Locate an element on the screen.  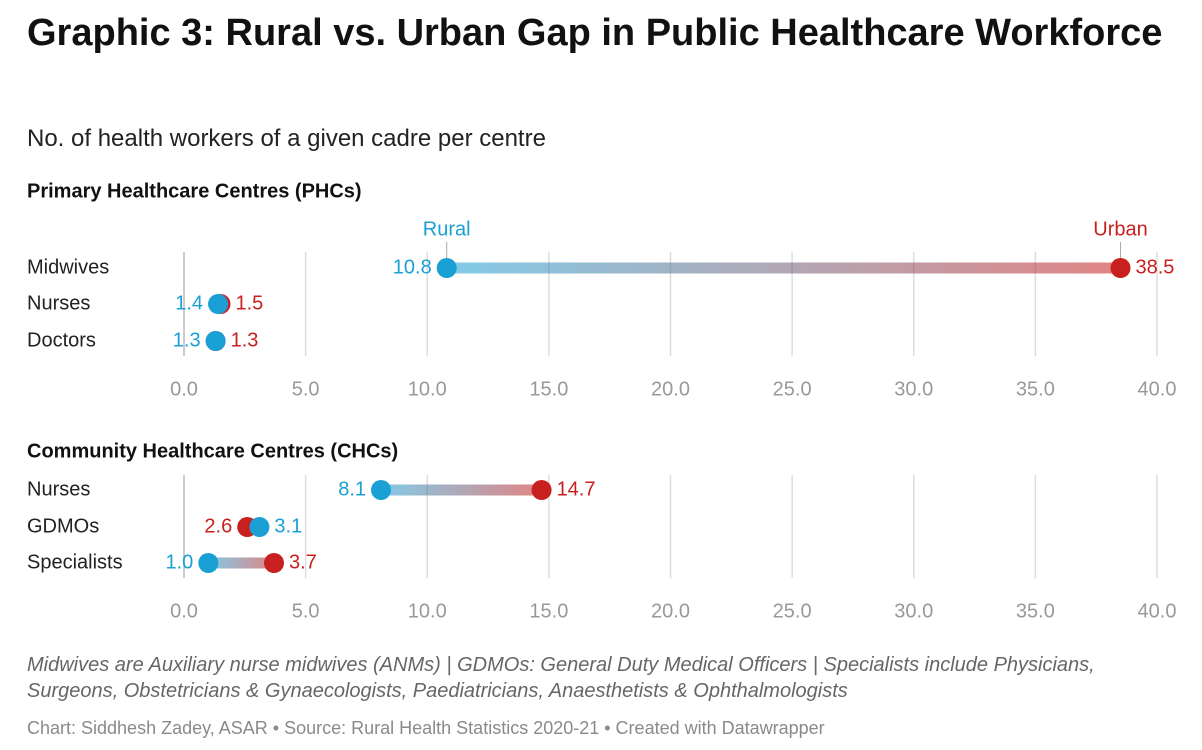
urban-value-label: 2.6 is located at coordinates (218, 526).